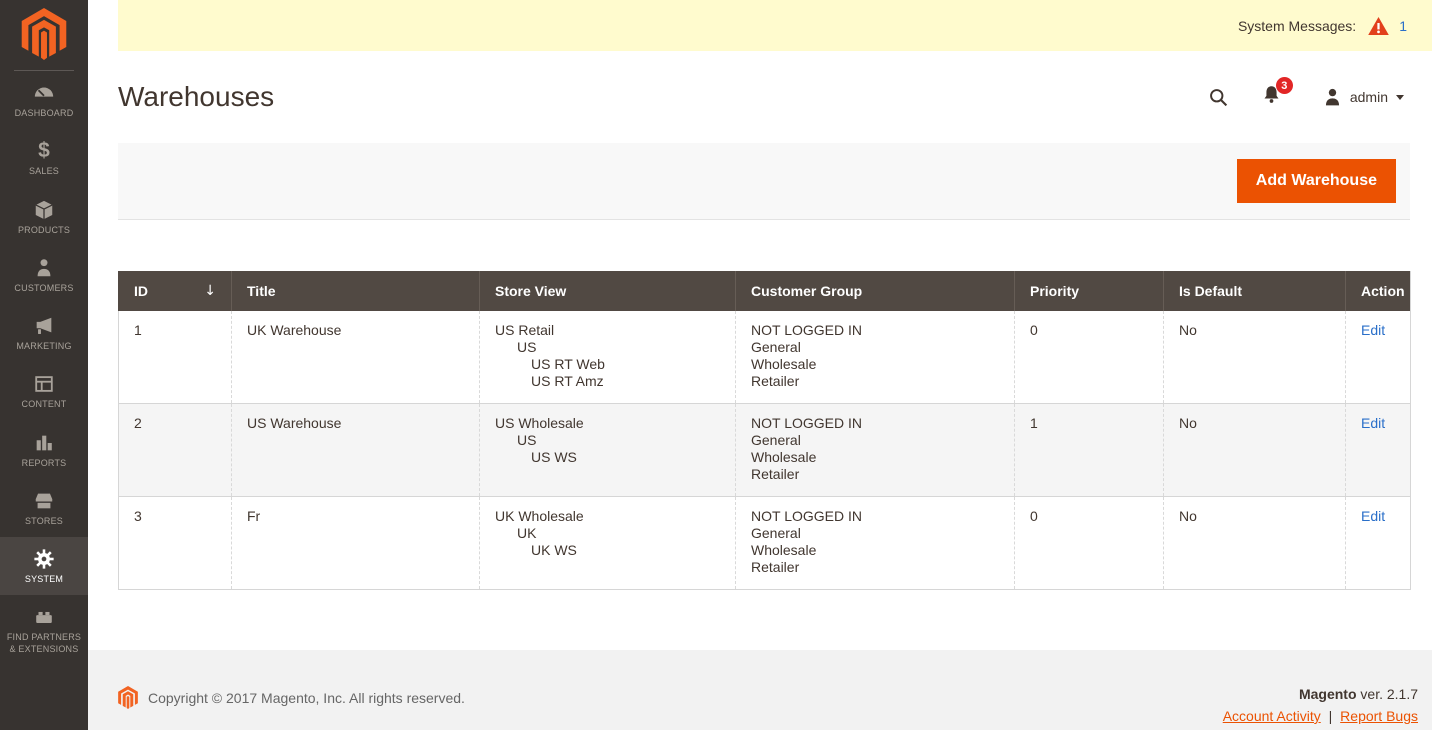  Describe the element at coordinates (44, 643) in the screenshot. I see `sidebar-item-label: FIND PARTNERS & EXTENSIONS` at that location.